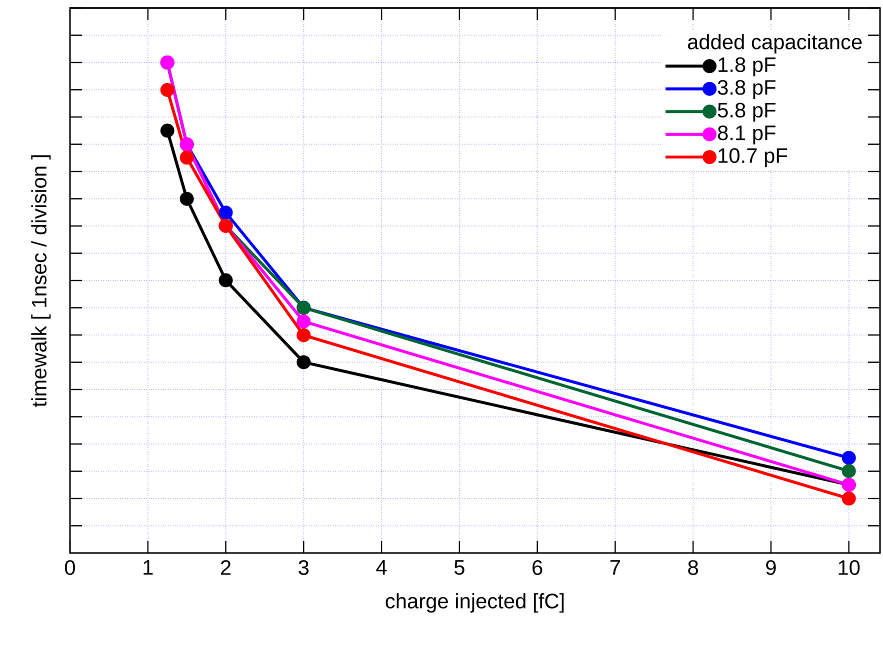  What do you see at coordinates (747, 112) in the screenshot?
I see `legend-label: 5.8 pF` at bounding box center [747, 112].